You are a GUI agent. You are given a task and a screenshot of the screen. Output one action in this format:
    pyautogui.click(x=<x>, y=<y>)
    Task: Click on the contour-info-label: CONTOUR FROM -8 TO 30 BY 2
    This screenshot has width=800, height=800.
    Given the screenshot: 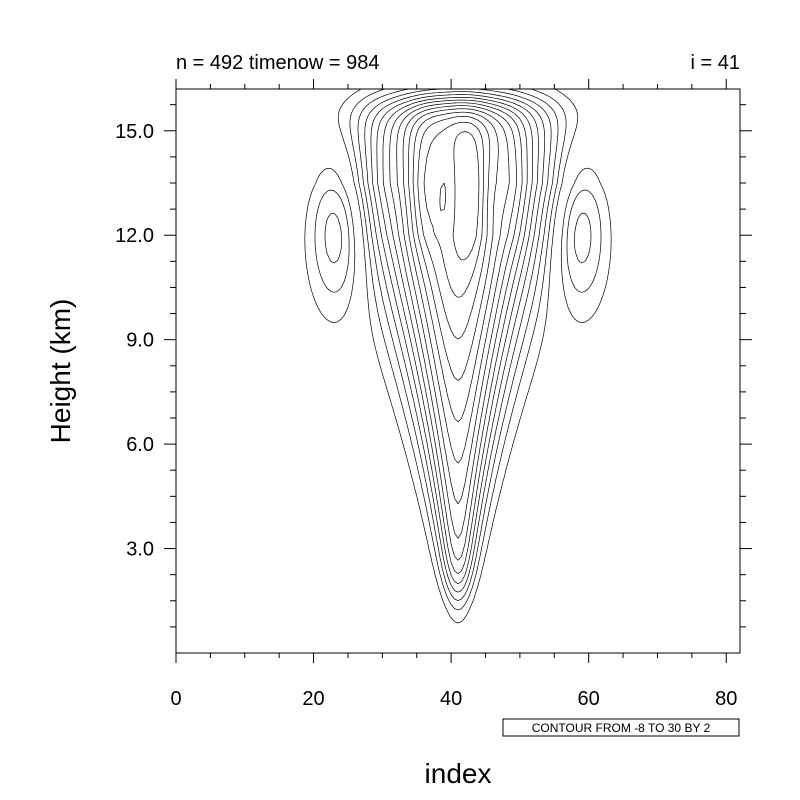 What is the action you would take?
    pyautogui.click(x=621, y=728)
    